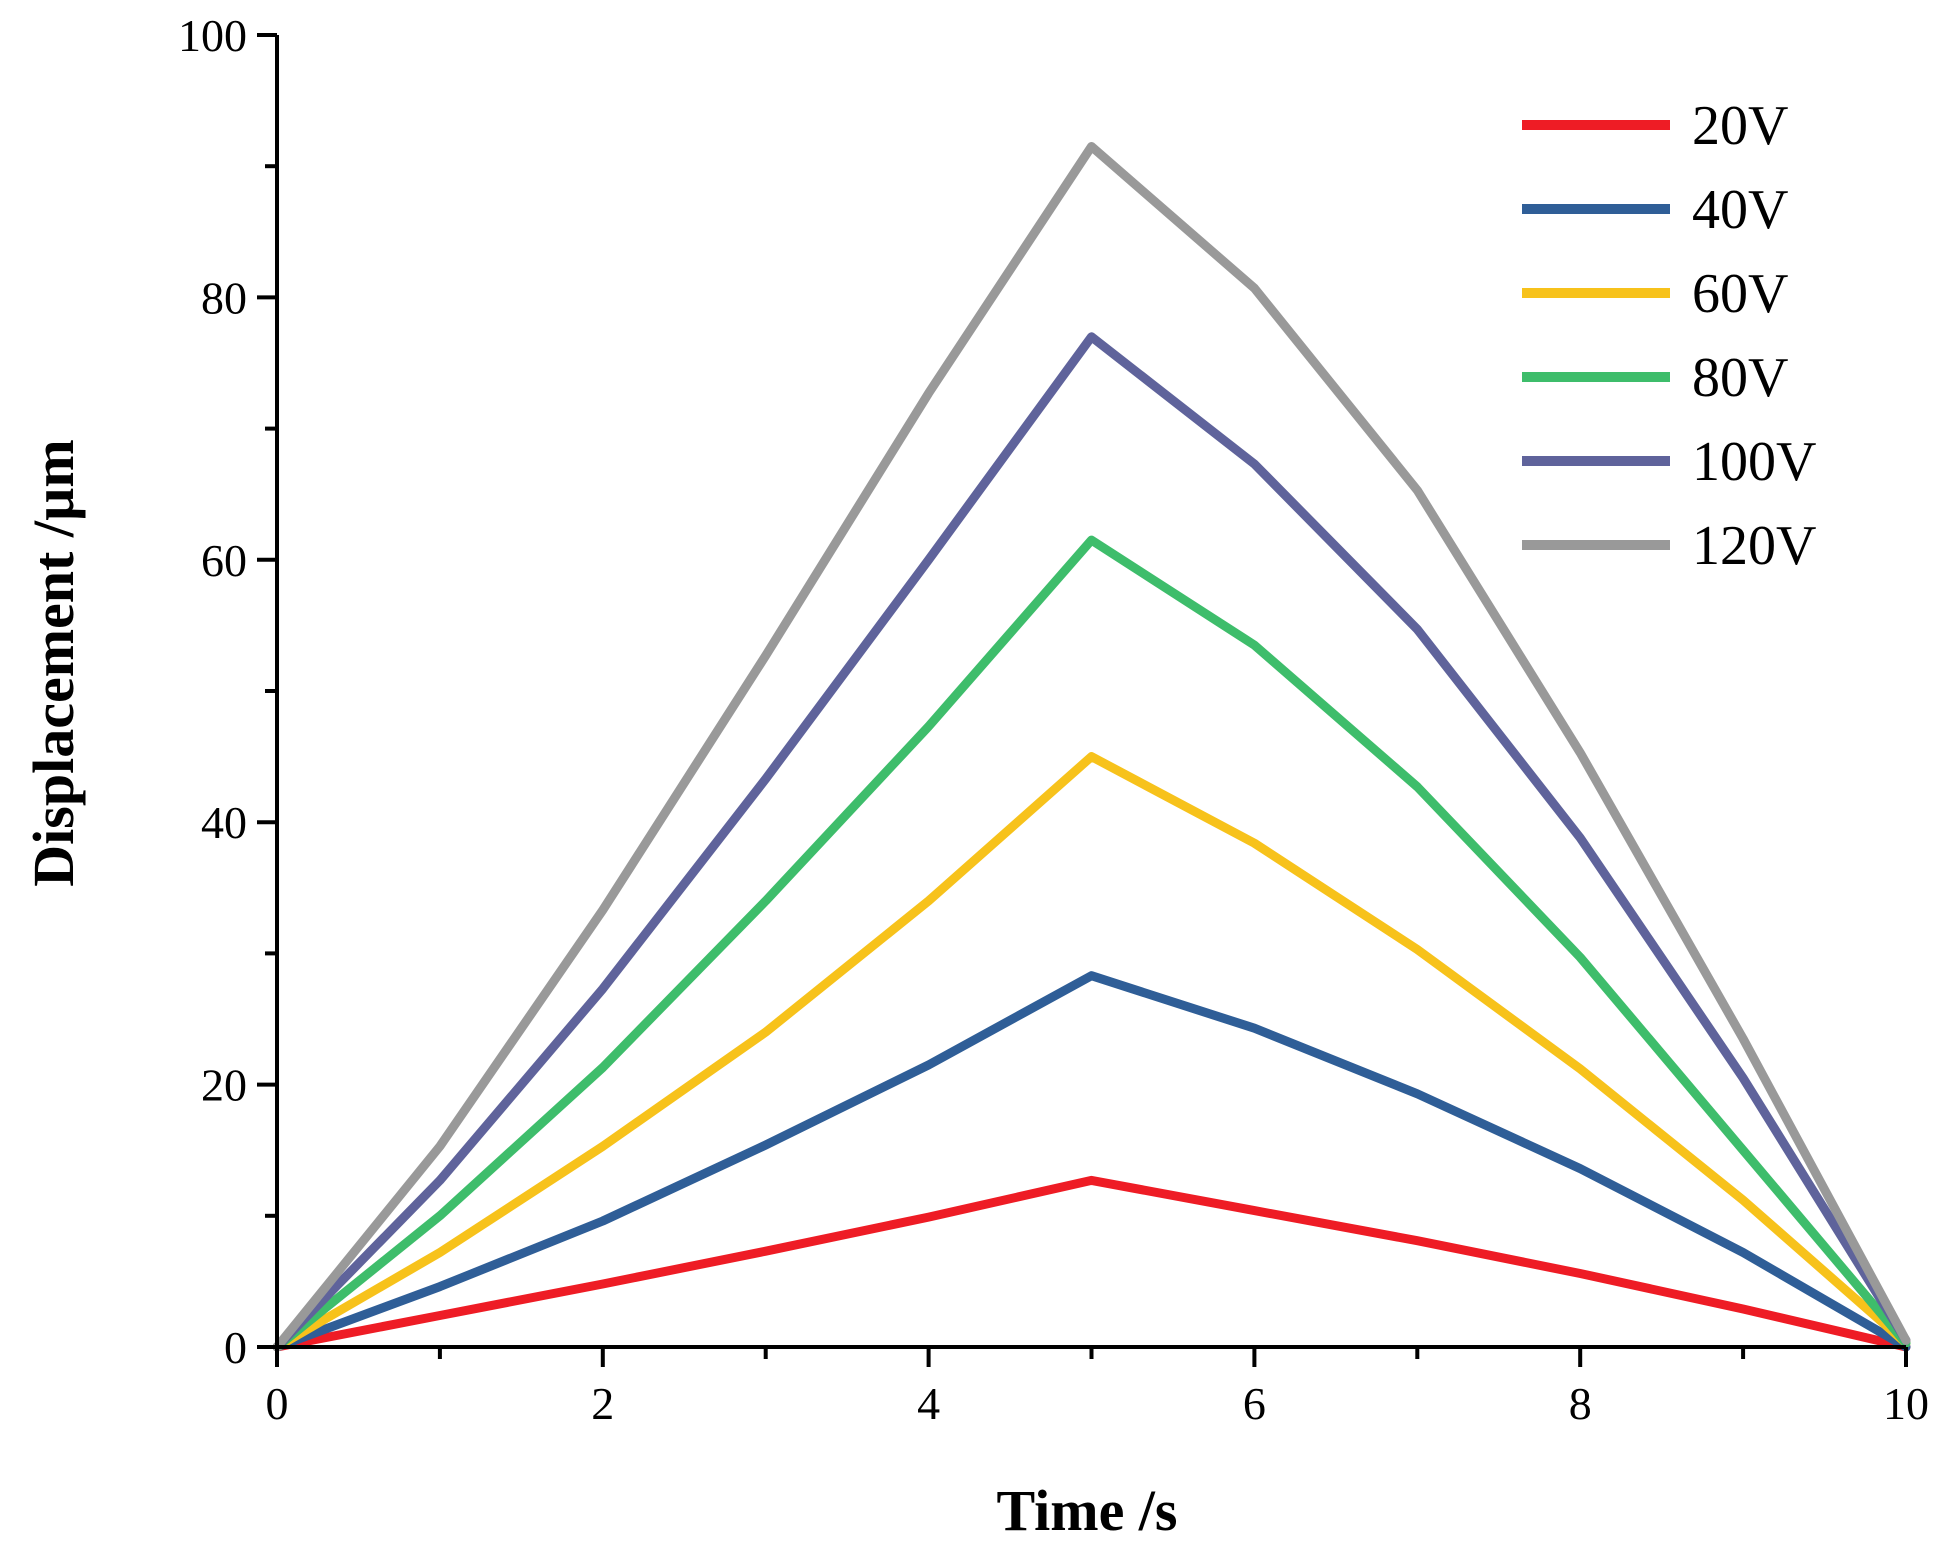 The width and height of the screenshot is (1948, 1551). What do you see at coordinates (928, 1403) in the screenshot?
I see `x-tick-label: 4` at bounding box center [928, 1403].